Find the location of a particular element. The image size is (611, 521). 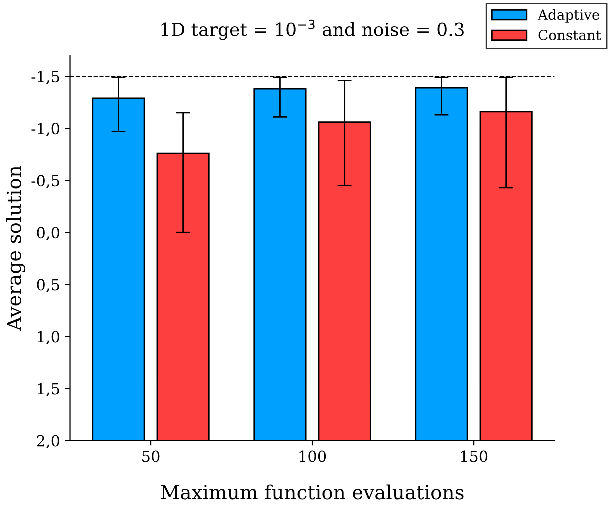

x-tick-label: 150 is located at coordinates (474, 456).